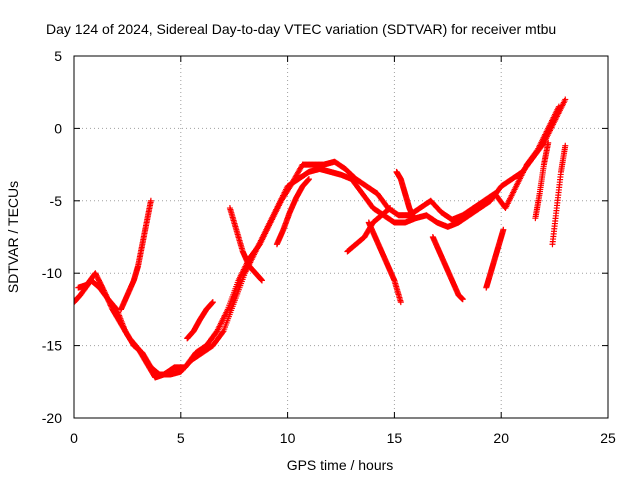 The image size is (640, 480). Describe the element at coordinates (181, 438) in the screenshot. I see `x-tick-label: 5` at that location.